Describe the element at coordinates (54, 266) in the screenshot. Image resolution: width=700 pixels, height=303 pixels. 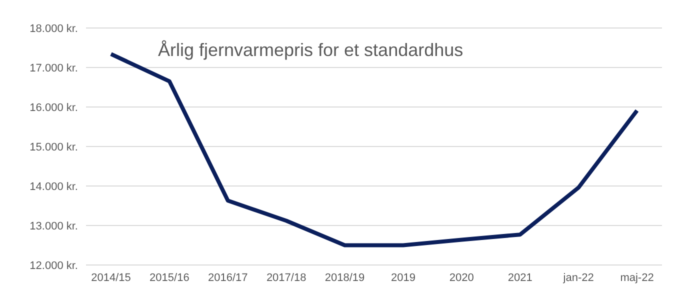
I see `y-tick-label: 12.000 kr.` at that location.